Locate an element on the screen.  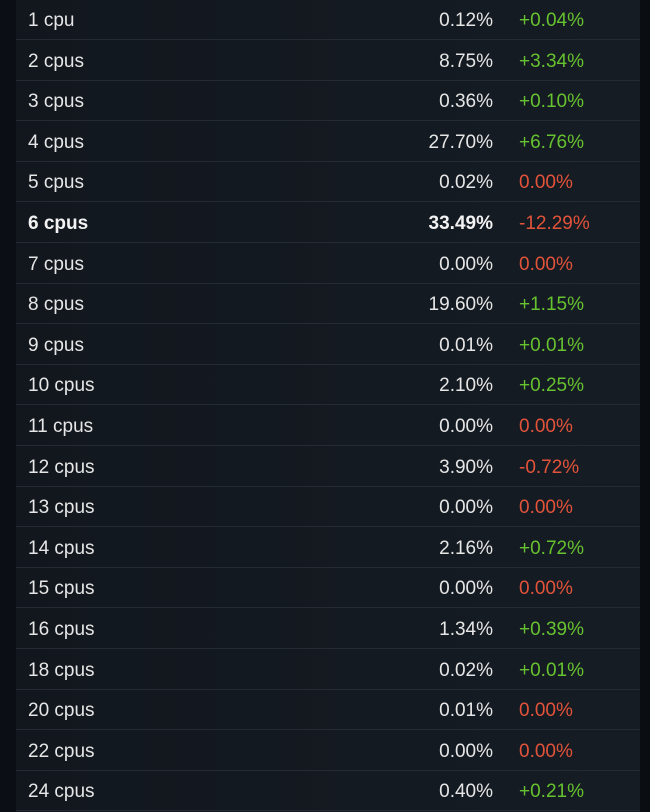
row-name: 10 cpus is located at coordinates (61, 386).